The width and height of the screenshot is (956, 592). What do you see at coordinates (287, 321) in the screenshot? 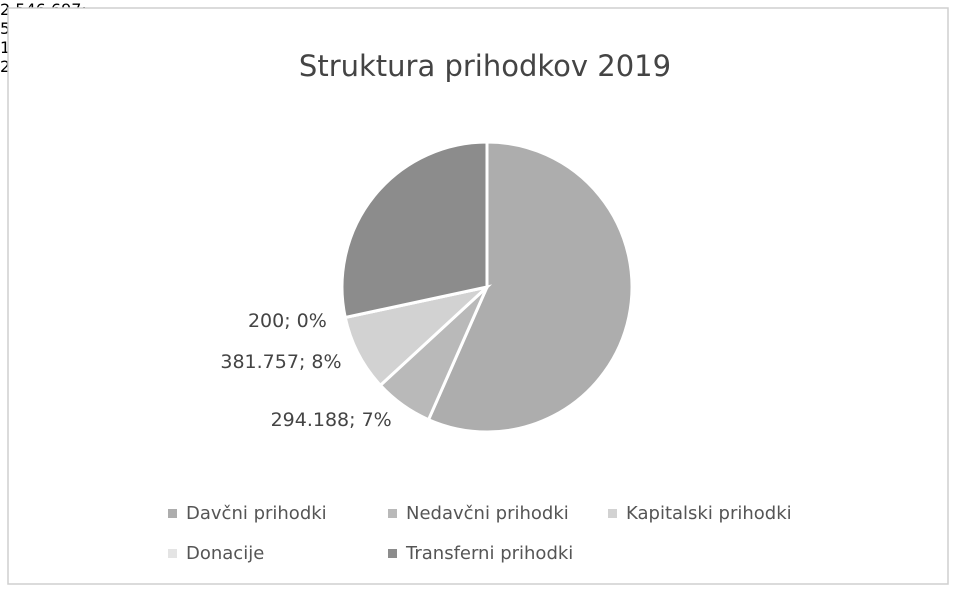
I see `data-label: 200; 0%` at bounding box center [287, 321].